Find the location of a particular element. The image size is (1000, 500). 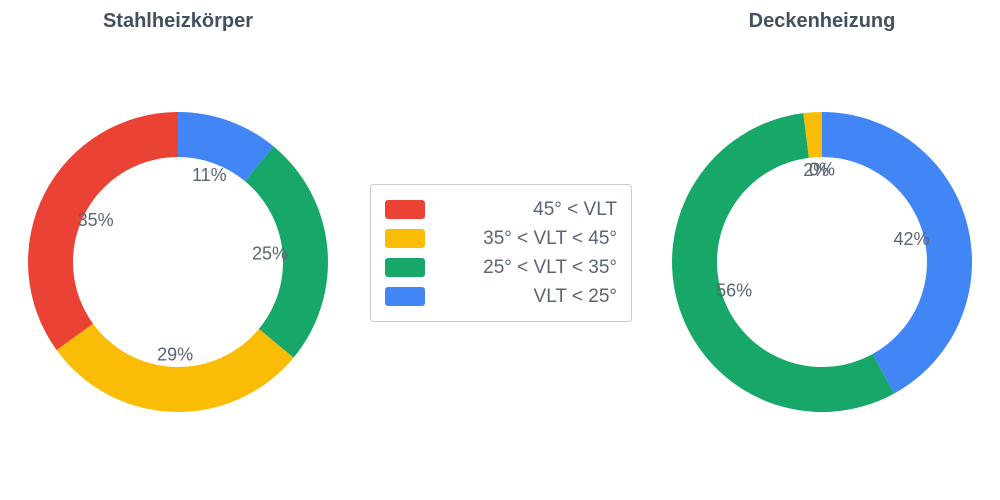

legend-item: 25° < VLT < 35° is located at coordinates (501, 267).